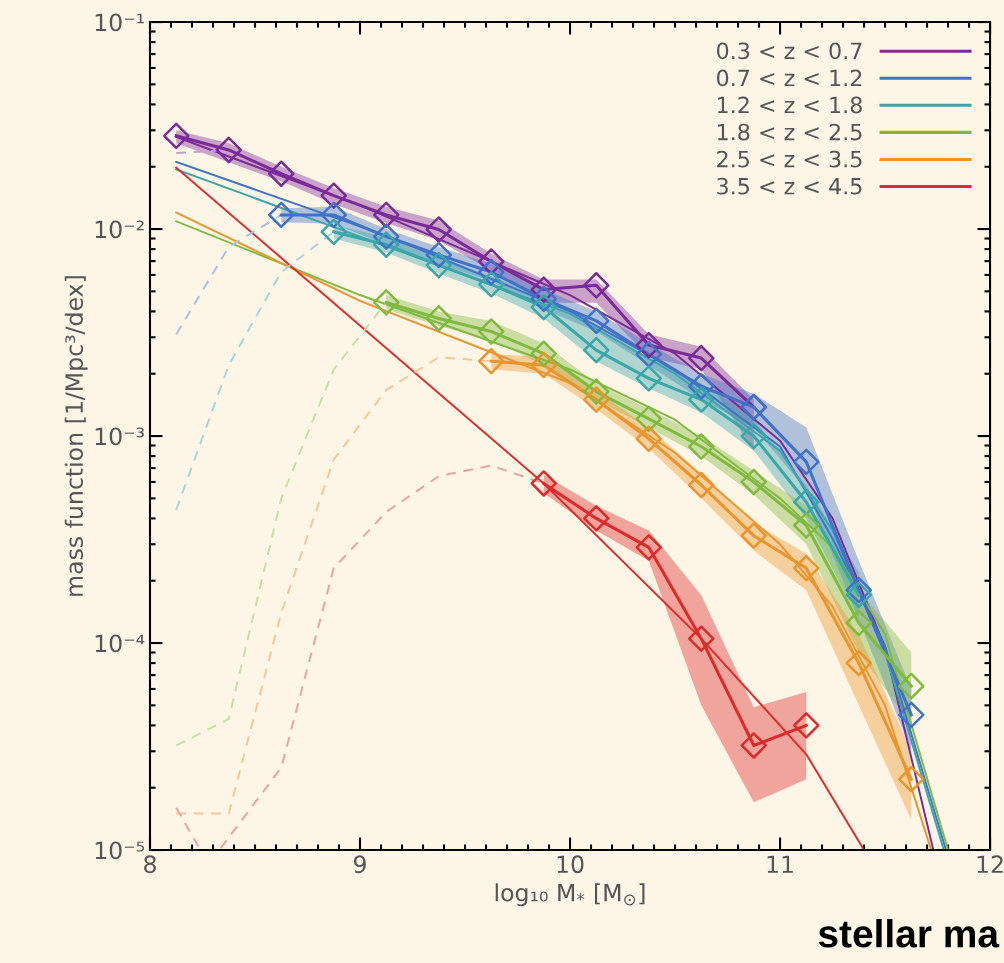 The width and height of the screenshot is (1004, 963). What do you see at coordinates (789, 159) in the screenshot?
I see `legend-label: 2.5 < z < 3.5` at bounding box center [789, 159].